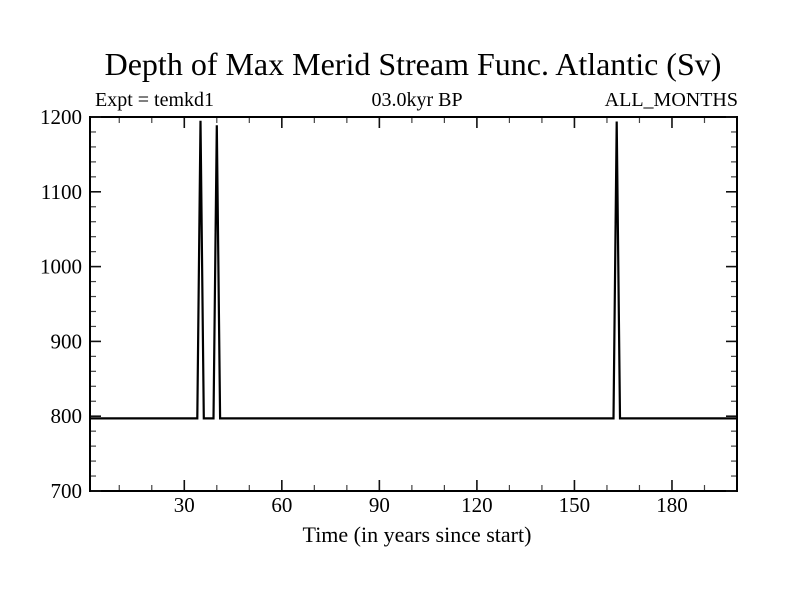  What do you see at coordinates (477, 505) in the screenshot?
I see `x-tick-label: 120` at bounding box center [477, 505].